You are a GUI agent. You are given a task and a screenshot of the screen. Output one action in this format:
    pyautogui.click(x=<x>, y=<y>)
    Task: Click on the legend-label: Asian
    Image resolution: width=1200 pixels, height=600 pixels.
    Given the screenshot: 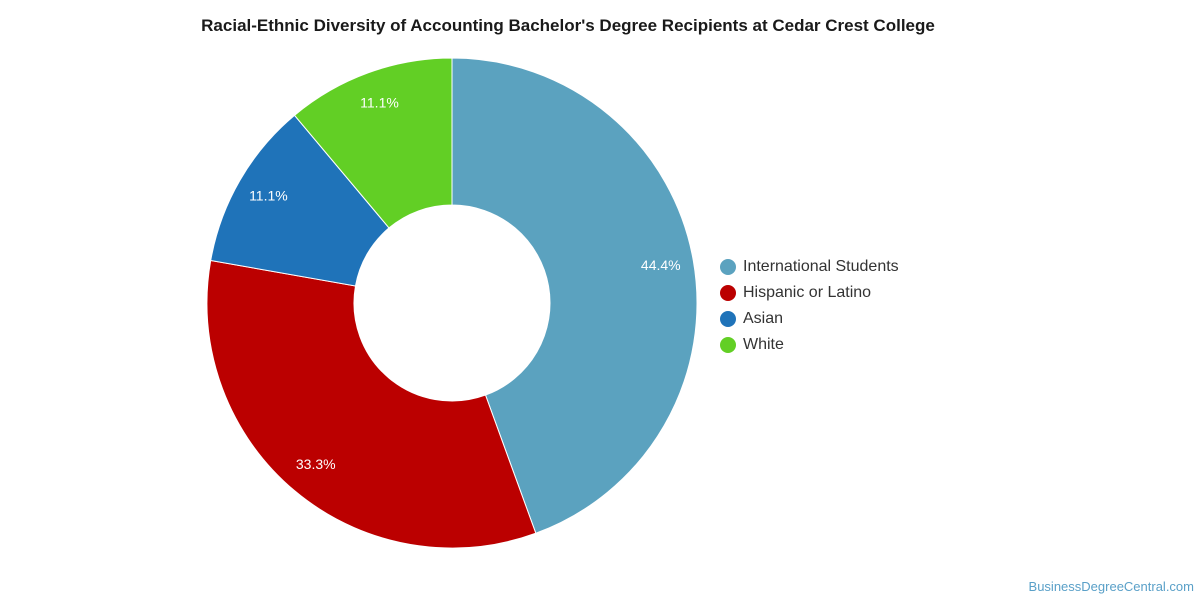 What is the action you would take?
    pyautogui.click(x=763, y=318)
    